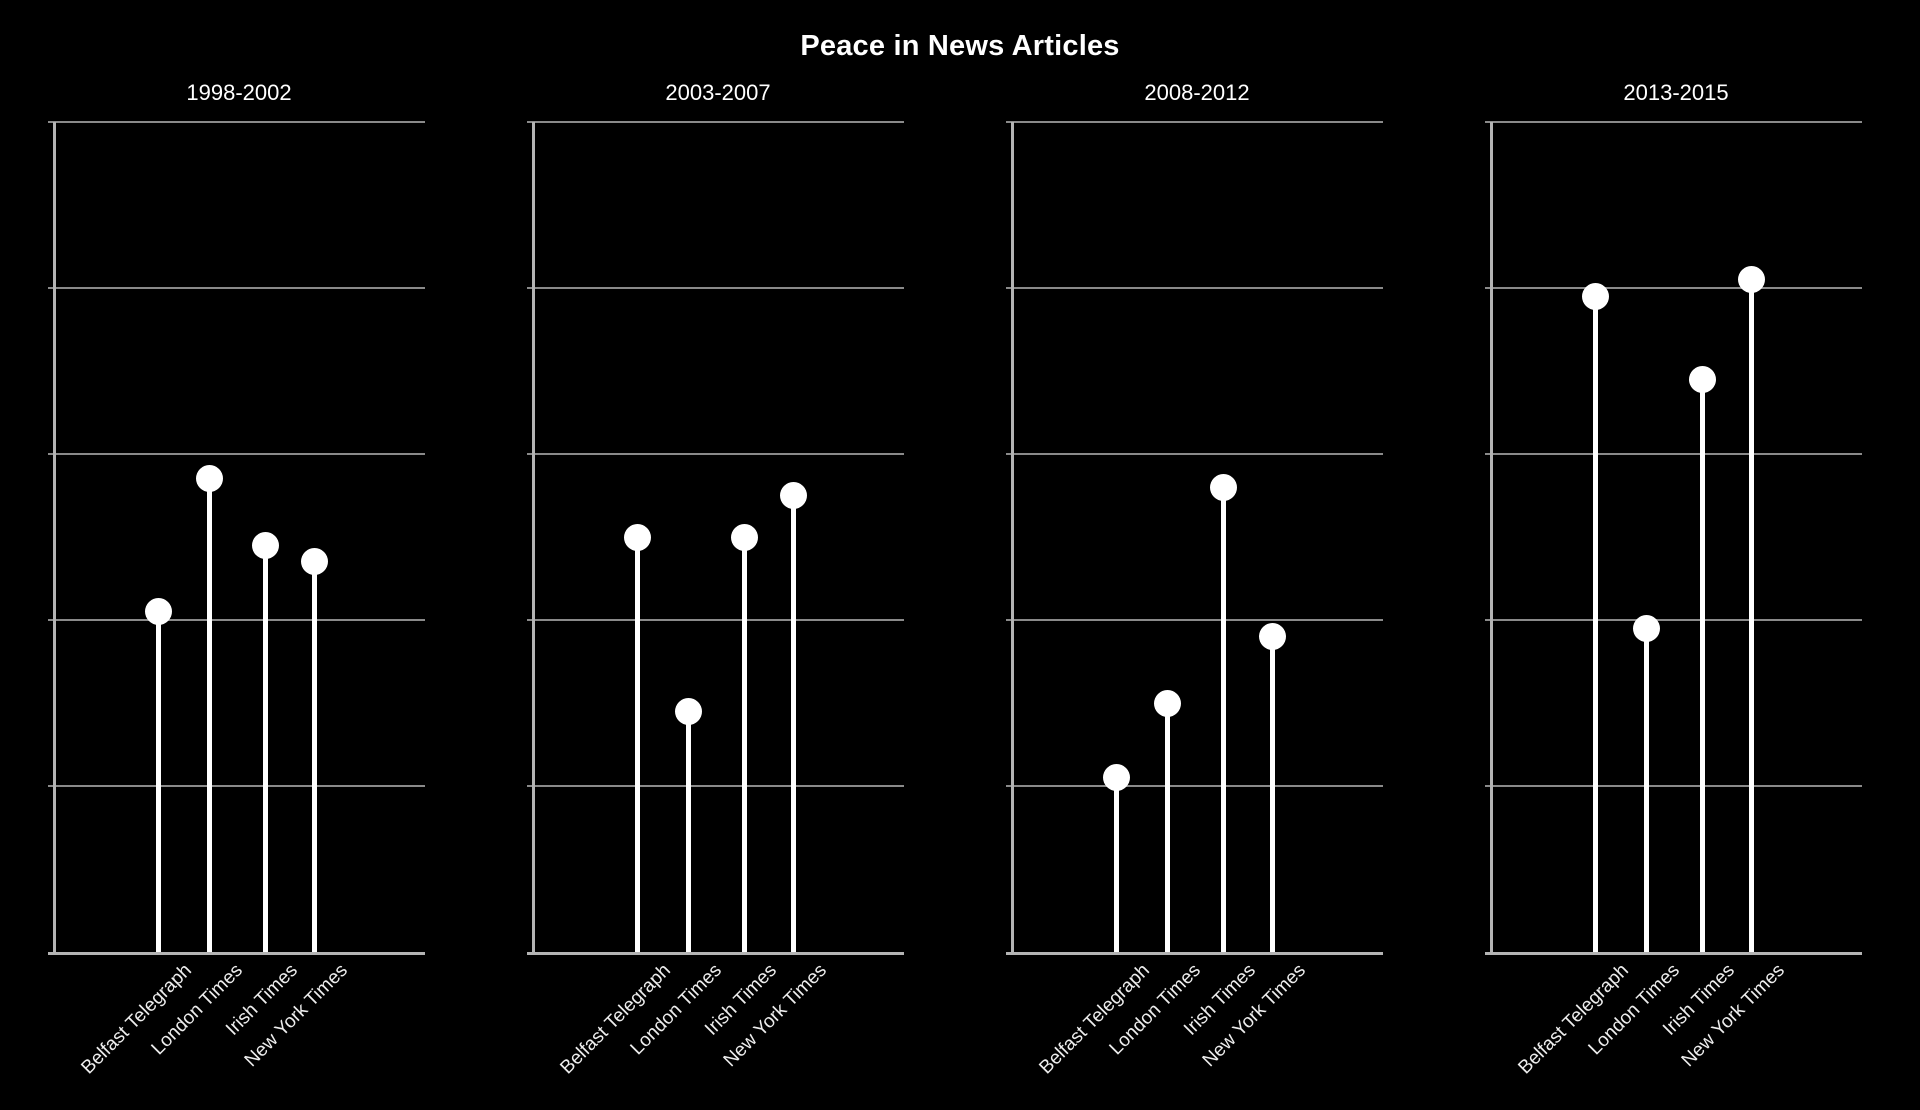  I want to click on facet-title: 2003-2007, so click(718, 92).